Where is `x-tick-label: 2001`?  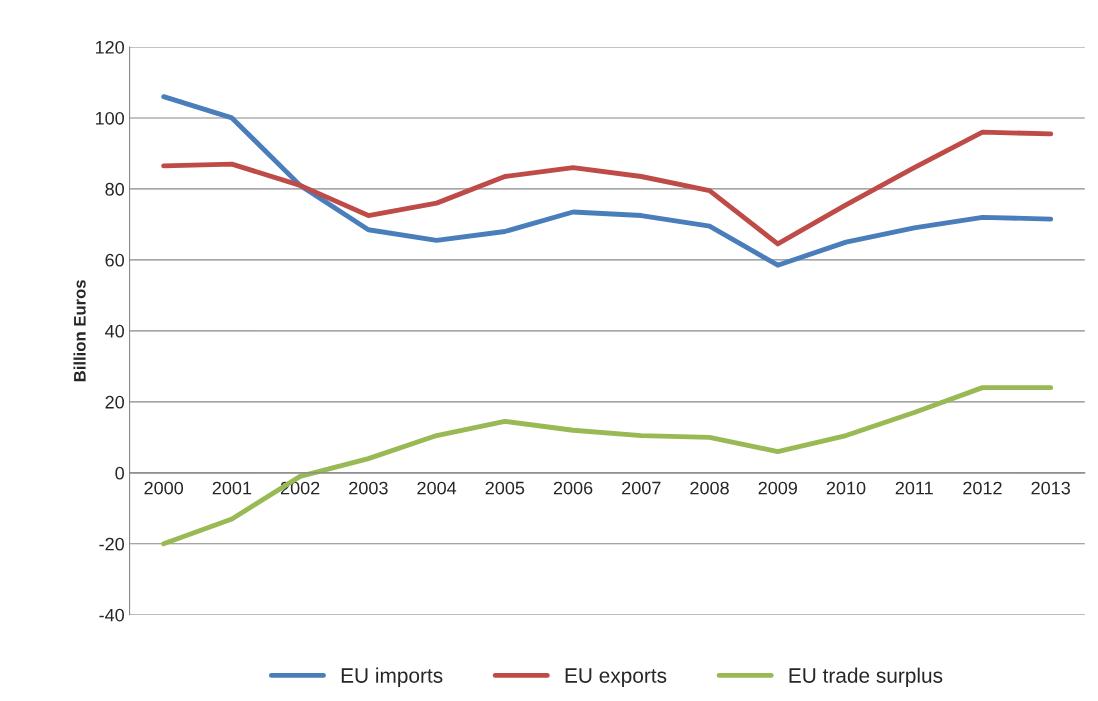
x-tick-label: 2001 is located at coordinates (232, 488).